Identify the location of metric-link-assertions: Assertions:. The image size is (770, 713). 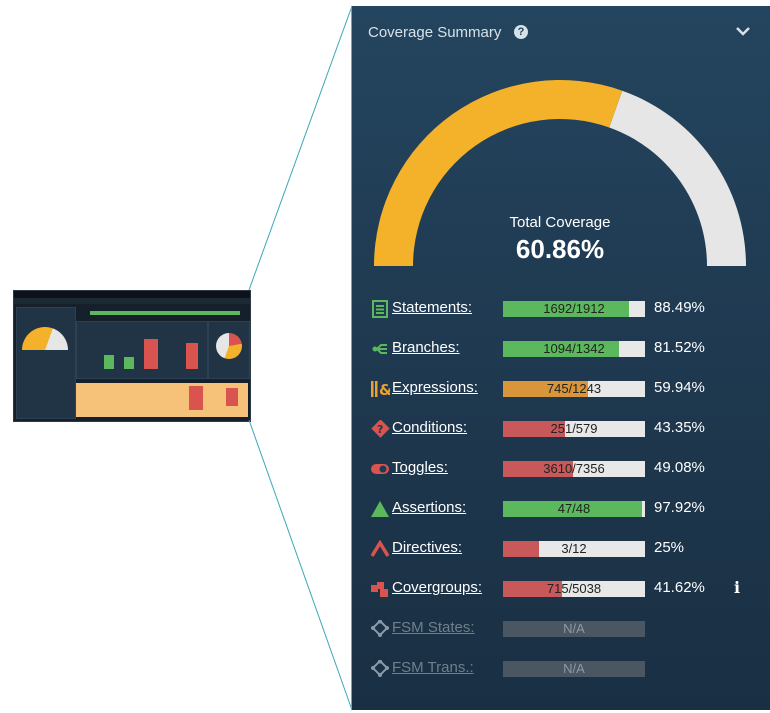
(429, 507).